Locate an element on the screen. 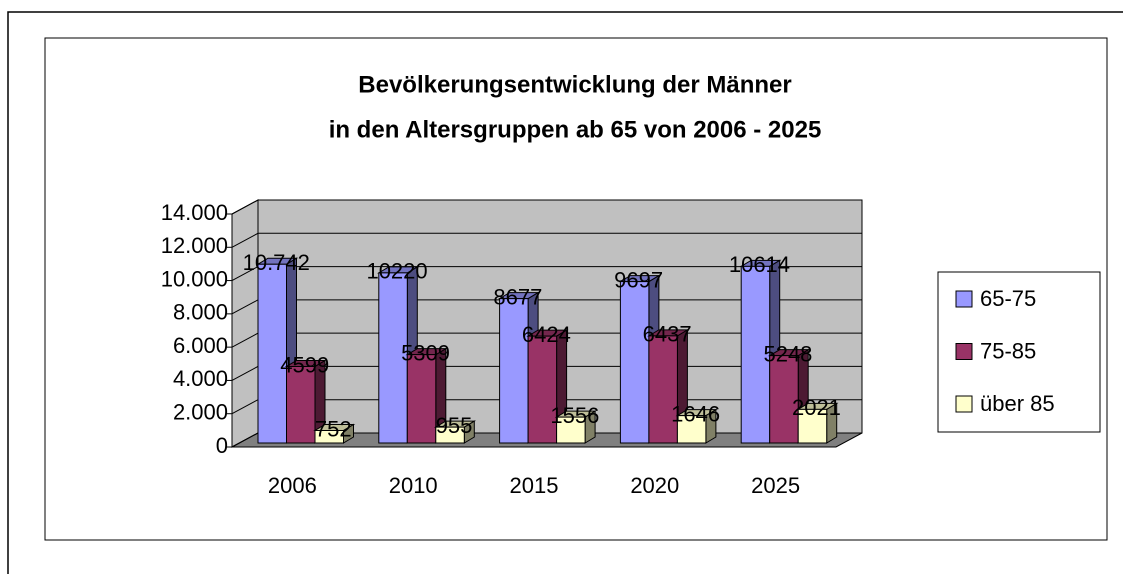 This screenshot has height=579, width=1123. data-label: 752 is located at coordinates (333, 428).